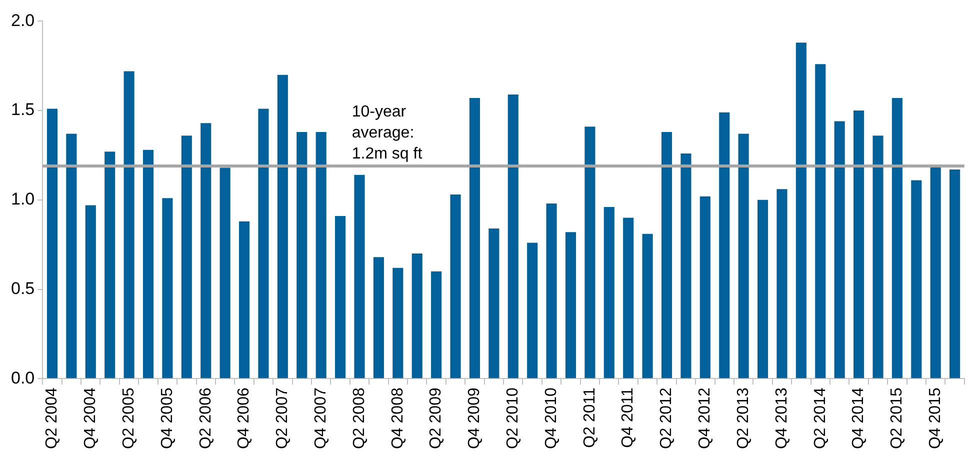 This screenshot has height=452, width=977. Describe the element at coordinates (22, 110) in the screenshot. I see `y-tick-label: 1.5` at that location.